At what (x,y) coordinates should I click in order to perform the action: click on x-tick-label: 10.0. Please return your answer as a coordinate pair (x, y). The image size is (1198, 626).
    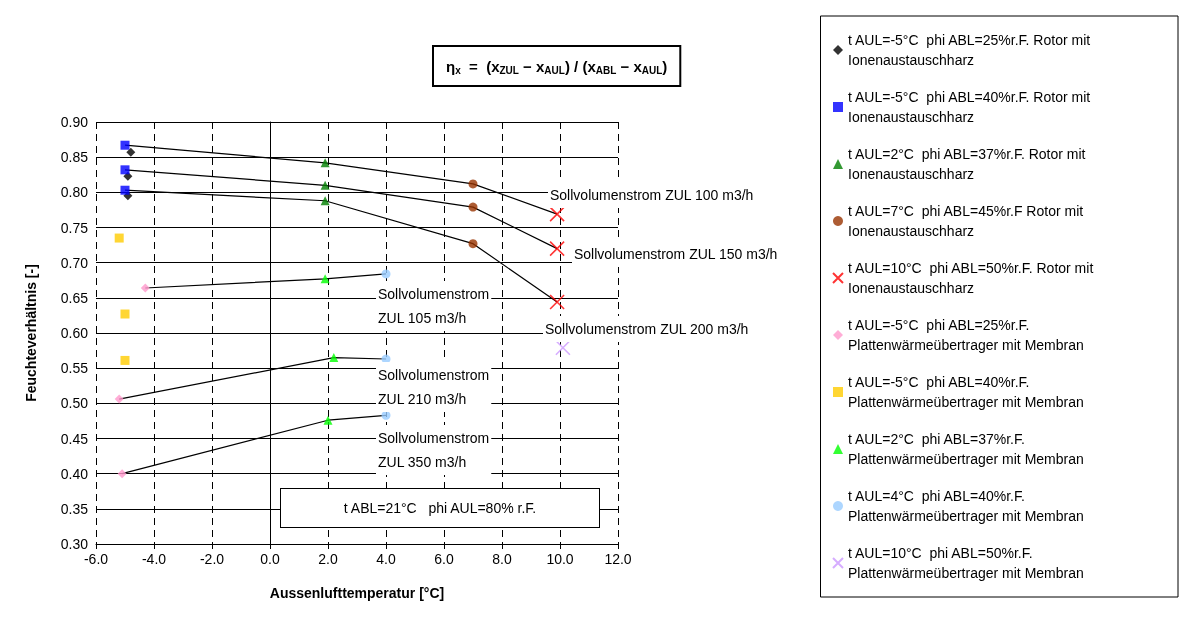
    Looking at the image, I should click on (560, 559).